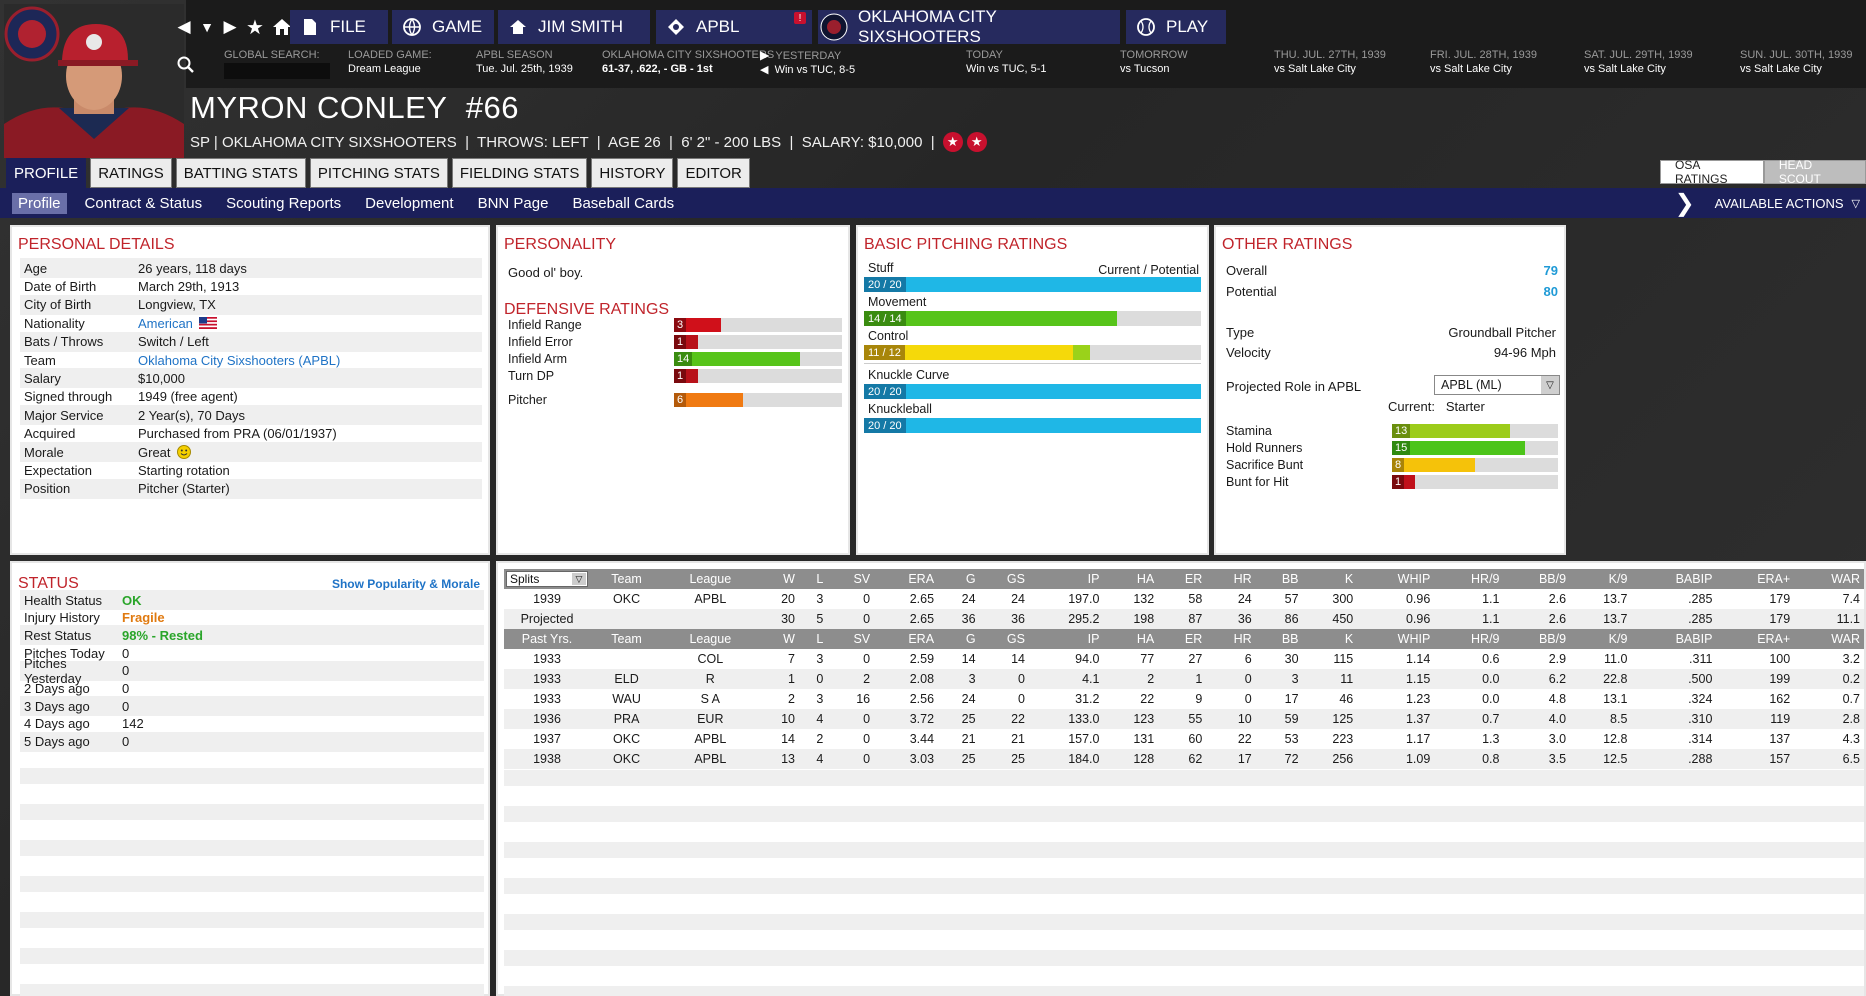  What do you see at coordinates (1195, 659) in the screenshot?
I see `stats-cell: 27` at bounding box center [1195, 659].